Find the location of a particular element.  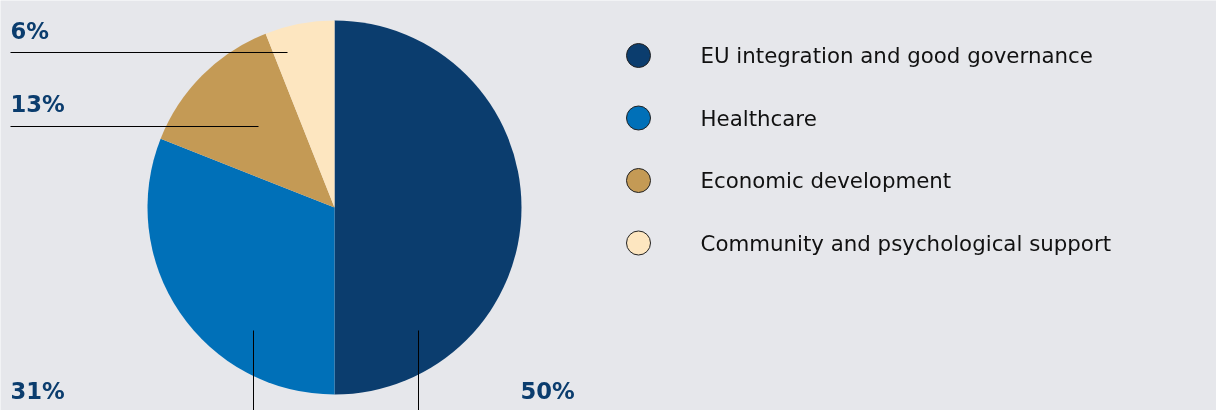

legend-label: Healthcare is located at coordinates (758, 118).